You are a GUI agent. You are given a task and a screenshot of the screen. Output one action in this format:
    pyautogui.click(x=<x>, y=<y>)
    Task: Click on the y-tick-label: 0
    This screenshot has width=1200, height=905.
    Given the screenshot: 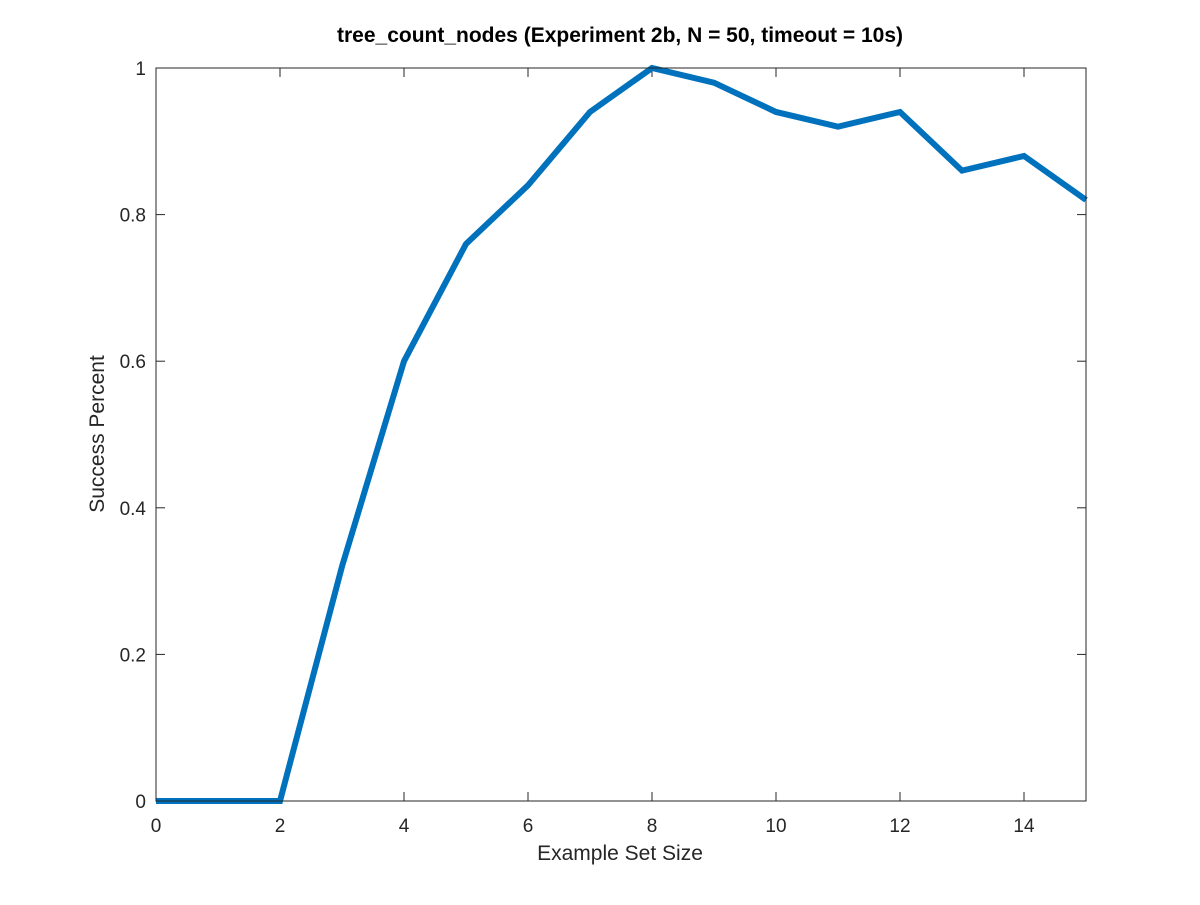 What is the action you would take?
    pyautogui.click(x=140, y=802)
    